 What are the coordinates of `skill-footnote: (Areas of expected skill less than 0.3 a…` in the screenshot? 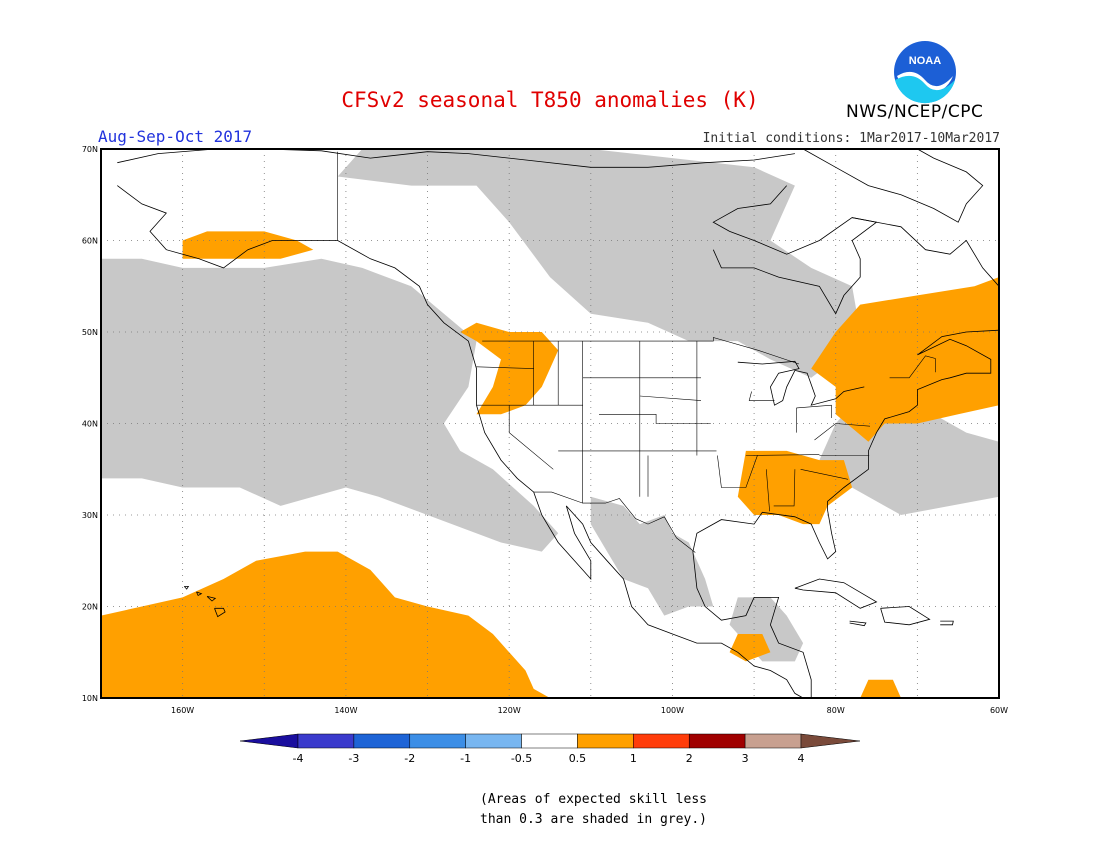 It's located at (593, 810).